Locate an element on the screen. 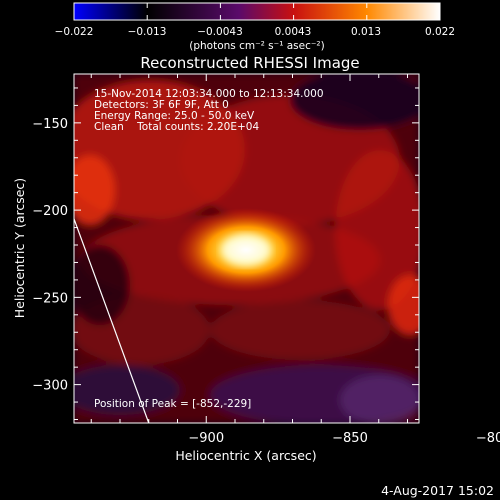 The image size is (500, 500). colorbar-unit-label: (photons cm⁻² s⁻¹ asec⁻²) is located at coordinates (256, 46).